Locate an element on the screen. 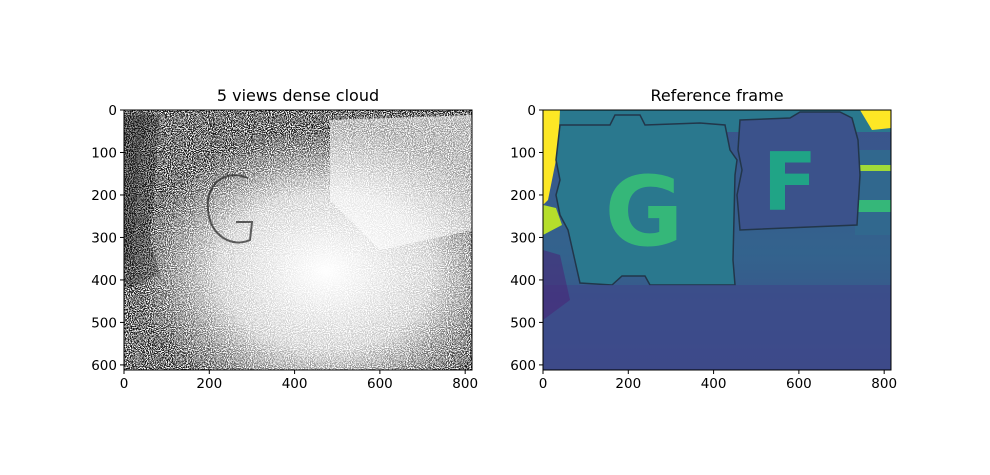 Image resolution: width=990 pixels, height=475 pixels. panel-title: Reference frame is located at coordinates (716, 95).